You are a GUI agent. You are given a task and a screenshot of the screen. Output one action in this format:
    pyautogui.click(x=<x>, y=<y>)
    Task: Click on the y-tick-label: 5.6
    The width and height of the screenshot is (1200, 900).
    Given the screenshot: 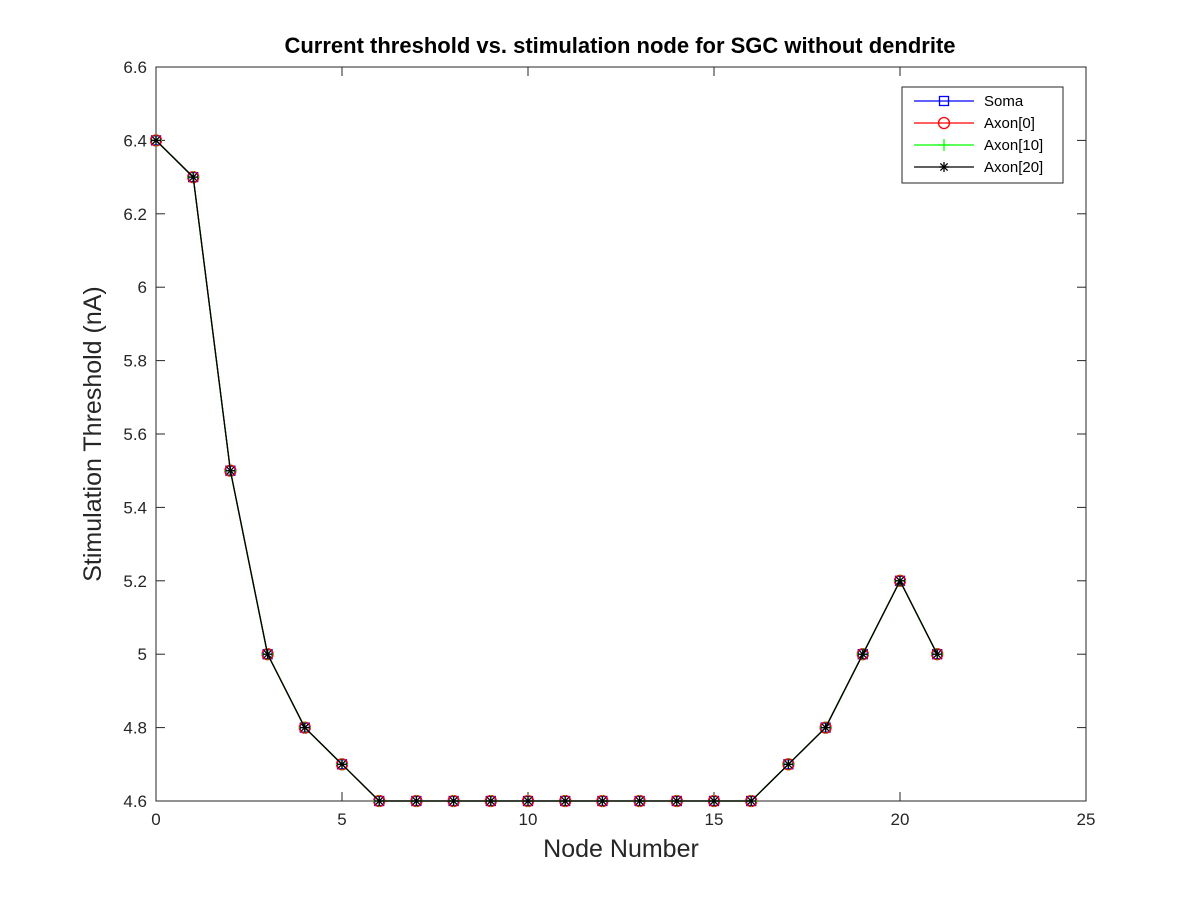 What is the action you would take?
    pyautogui.click(x=135, y=434)
    